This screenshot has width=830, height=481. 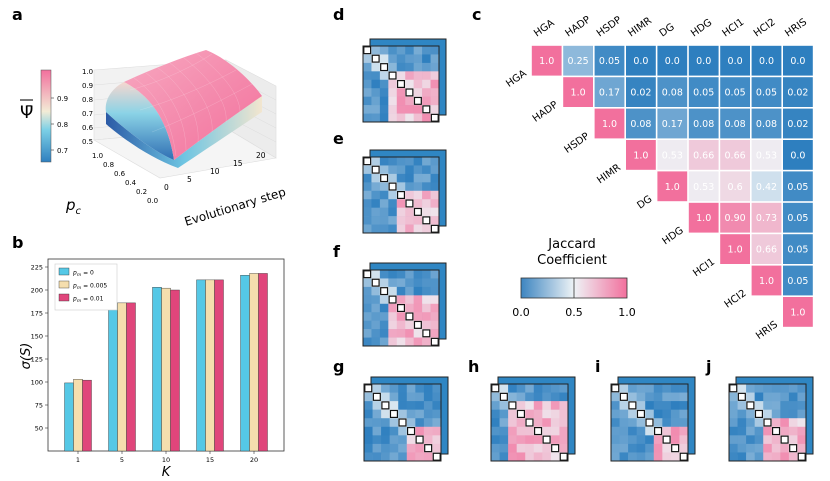 What do you see at coordinates (62, 151) in the screenshot?
I see `psi-tick-label: 0.7` at bounding box center [62, 151].